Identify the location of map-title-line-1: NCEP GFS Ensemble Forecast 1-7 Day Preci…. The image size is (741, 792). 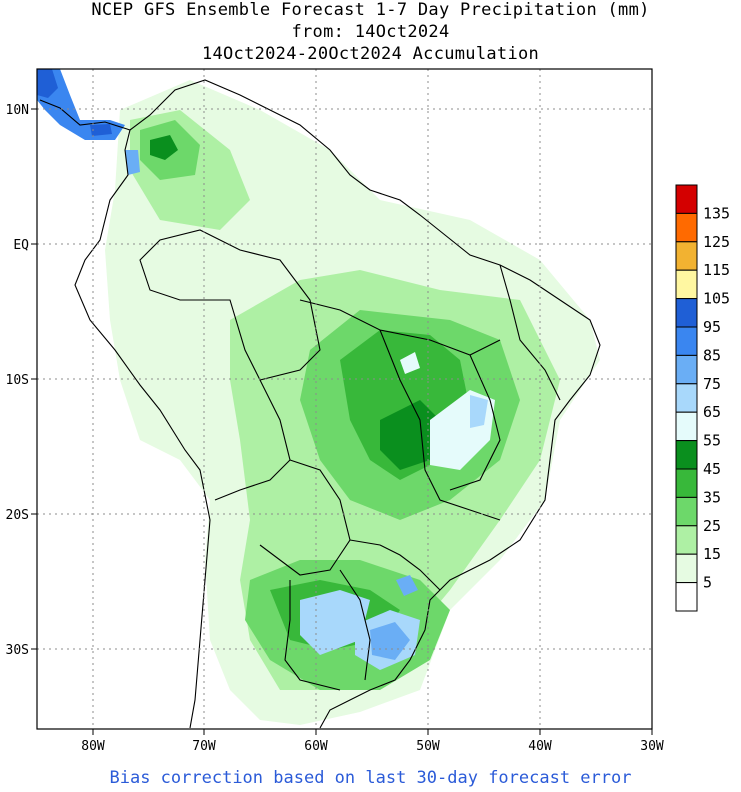
(370, 10).